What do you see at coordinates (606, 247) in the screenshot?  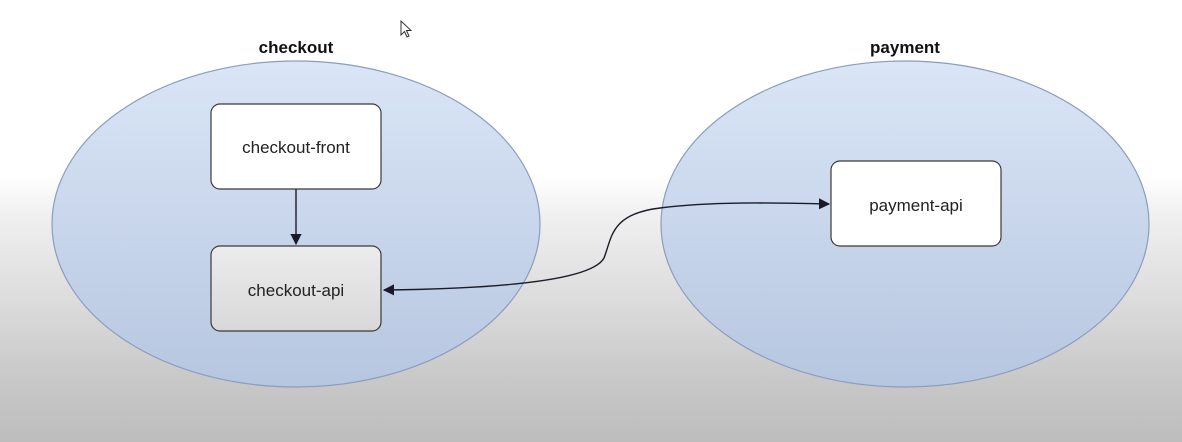 I see `edge-checkout-api-to-payment-api` at bounding box center [606, 247].